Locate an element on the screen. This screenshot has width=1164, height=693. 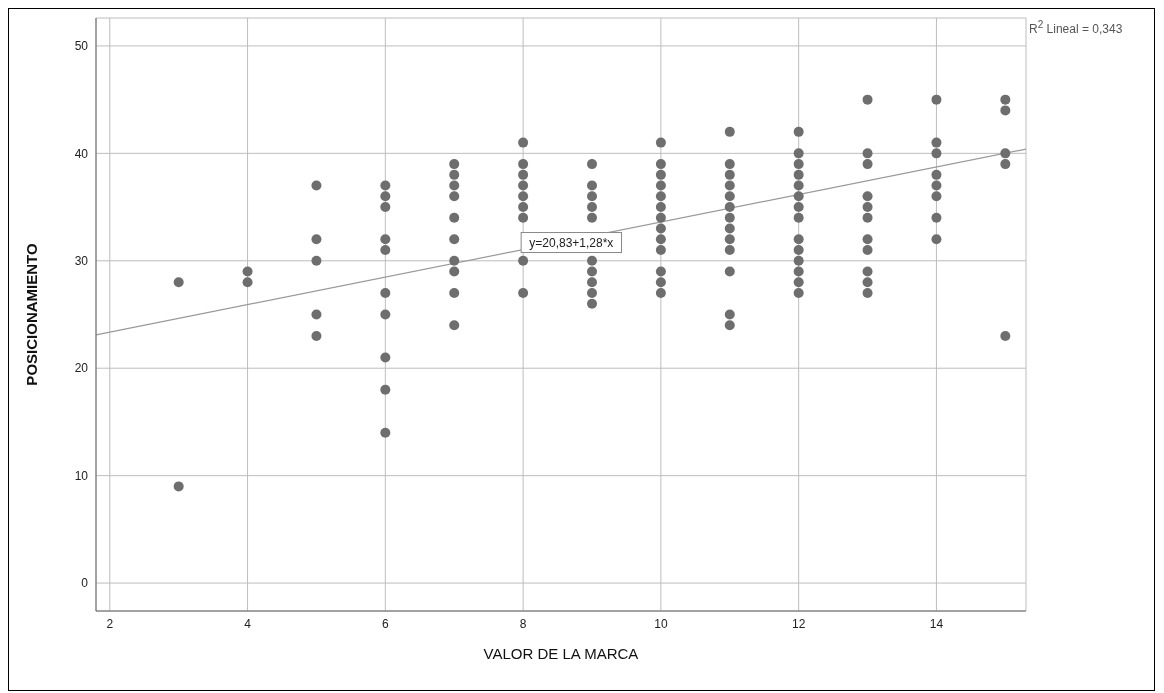
x-tick-label: 6 is located at coordinates (385, 623).